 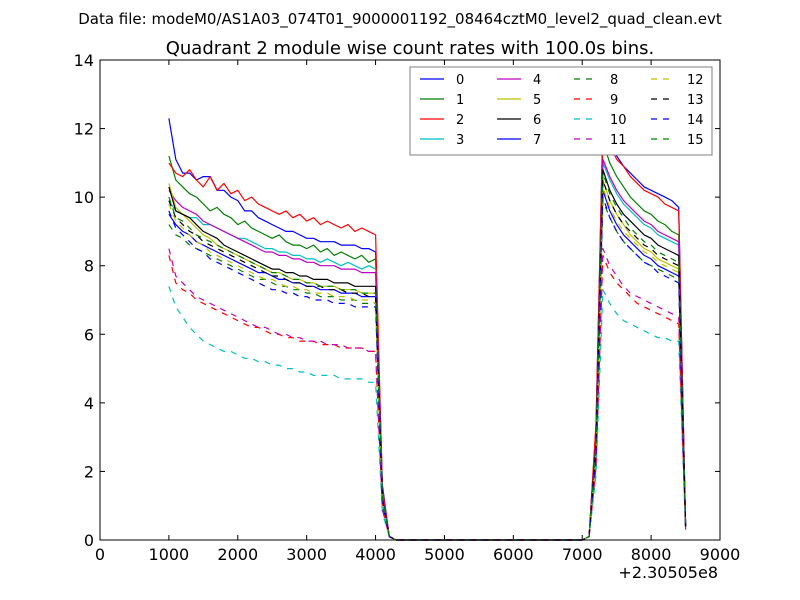 I want to click on legend-label-11: 11, so click(x=618, y=140).